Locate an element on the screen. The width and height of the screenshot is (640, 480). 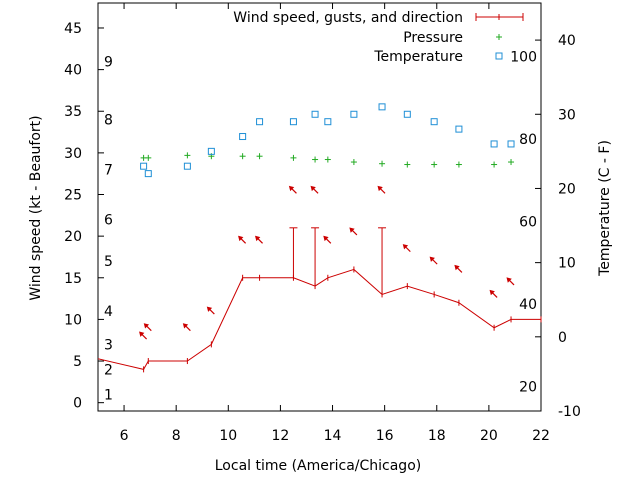
fahrenheit-label: 80 is located at coordinates (528, 140).